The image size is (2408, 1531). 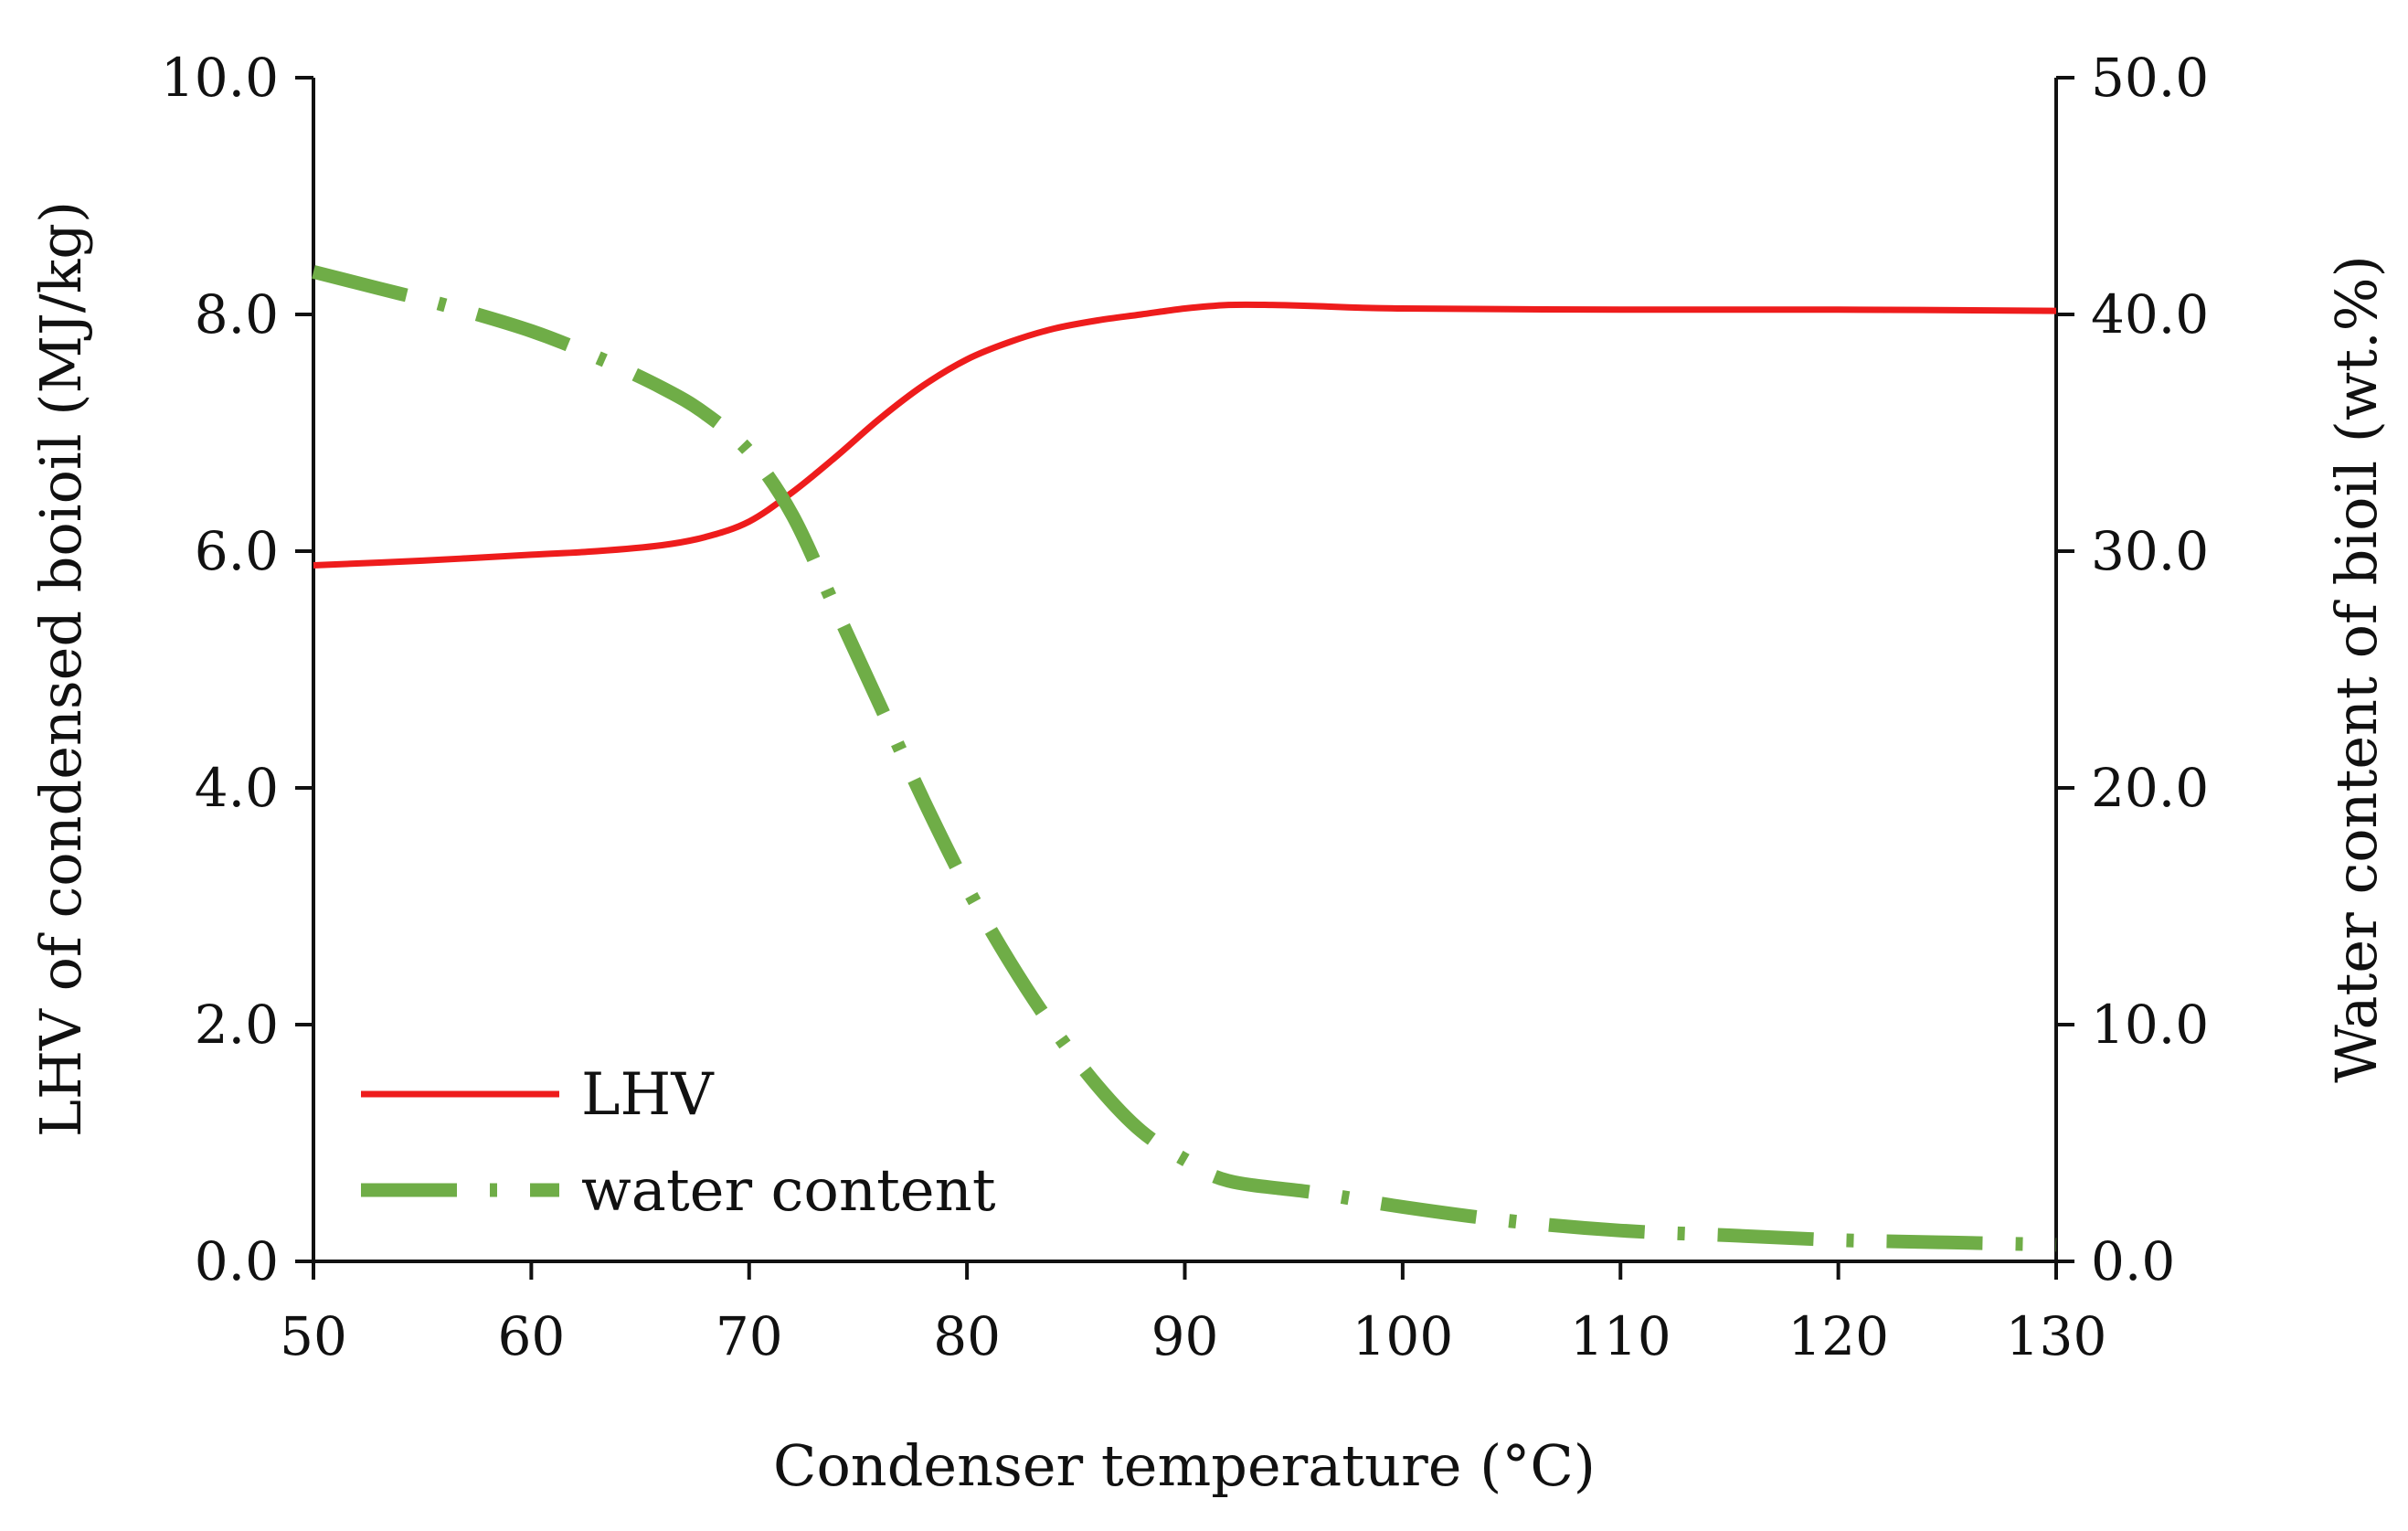 What do you see at coordinates (2150, 788) in the screenshot?
I see `right-y-tick-label: 20.0` at bounding box center [2150, 788].